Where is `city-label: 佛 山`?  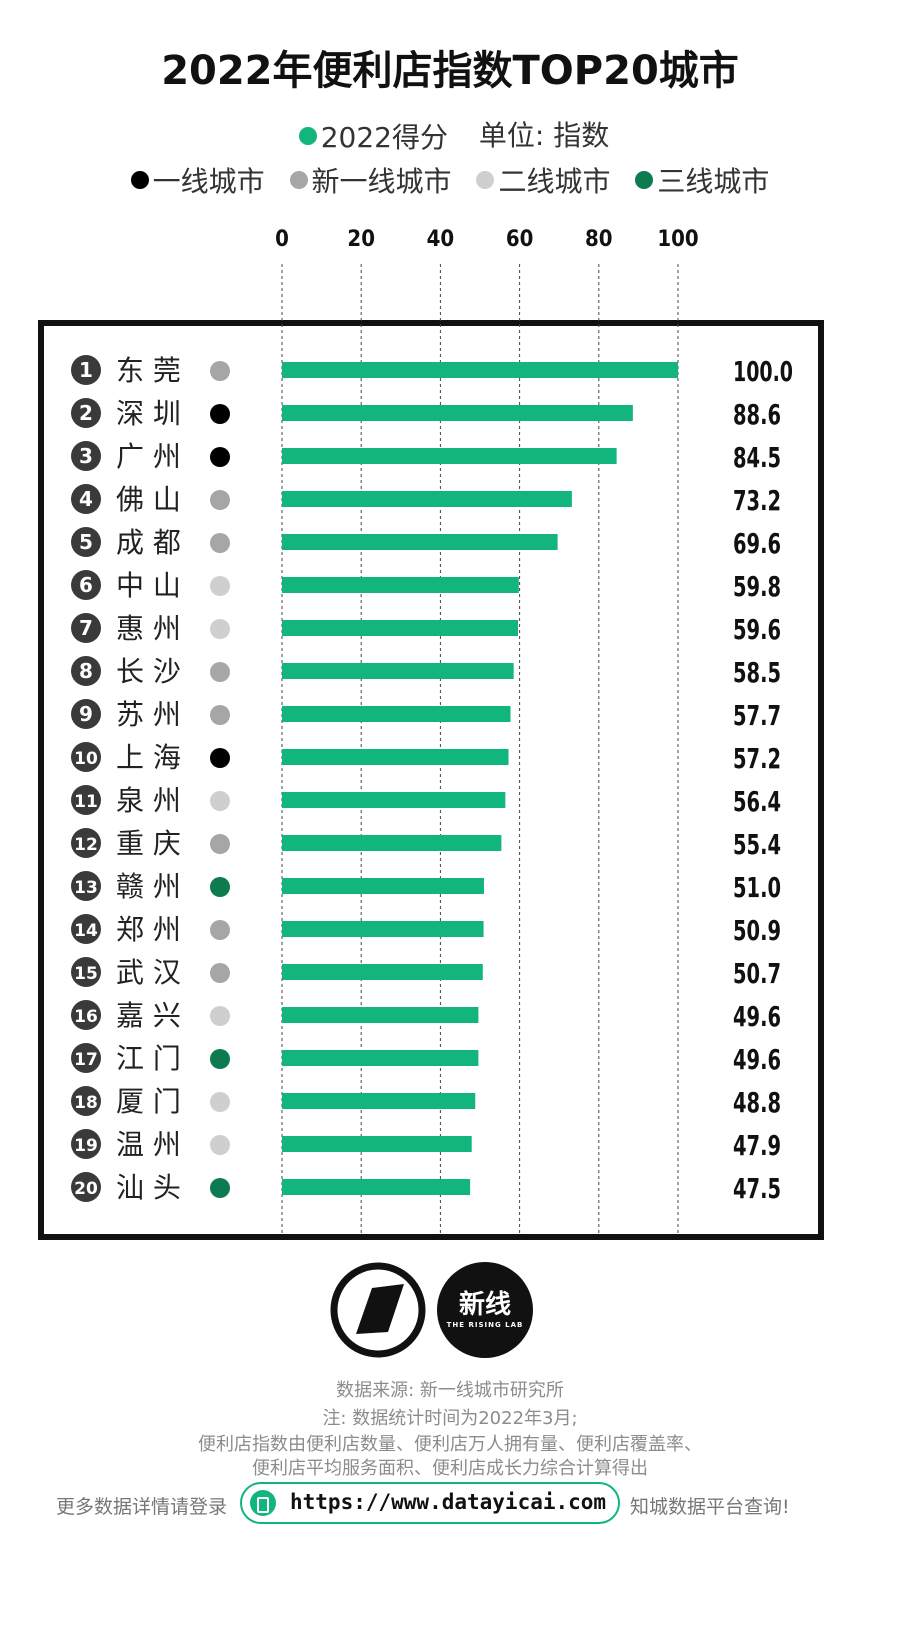 city-label: 佛 山 is located at coordinates (148, 499).